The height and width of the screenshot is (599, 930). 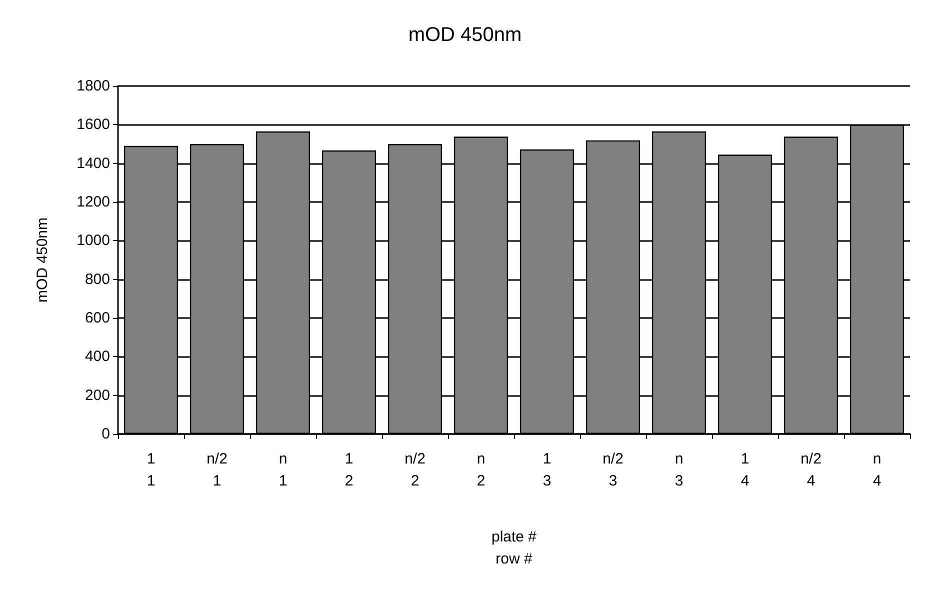 What do you see at coordinates (415, 470) in the screenshot?
I see `x-tick-label: n/2 2` at bounding box center [415, 470].